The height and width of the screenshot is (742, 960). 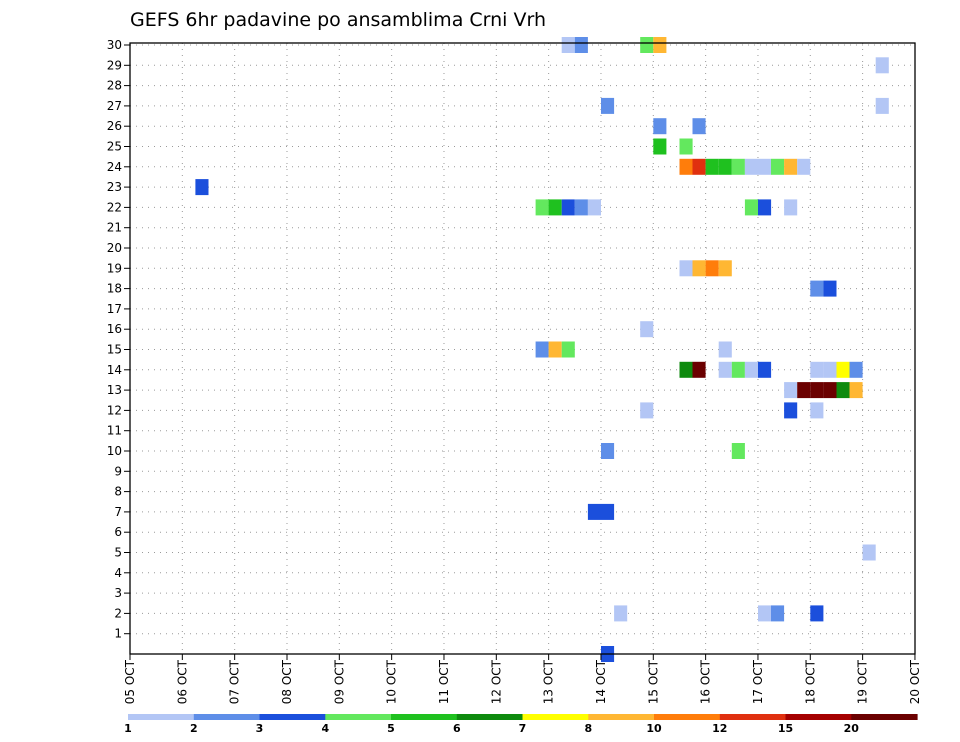 I want to click on colorbar-label: 12, so click(x=719, y=728).